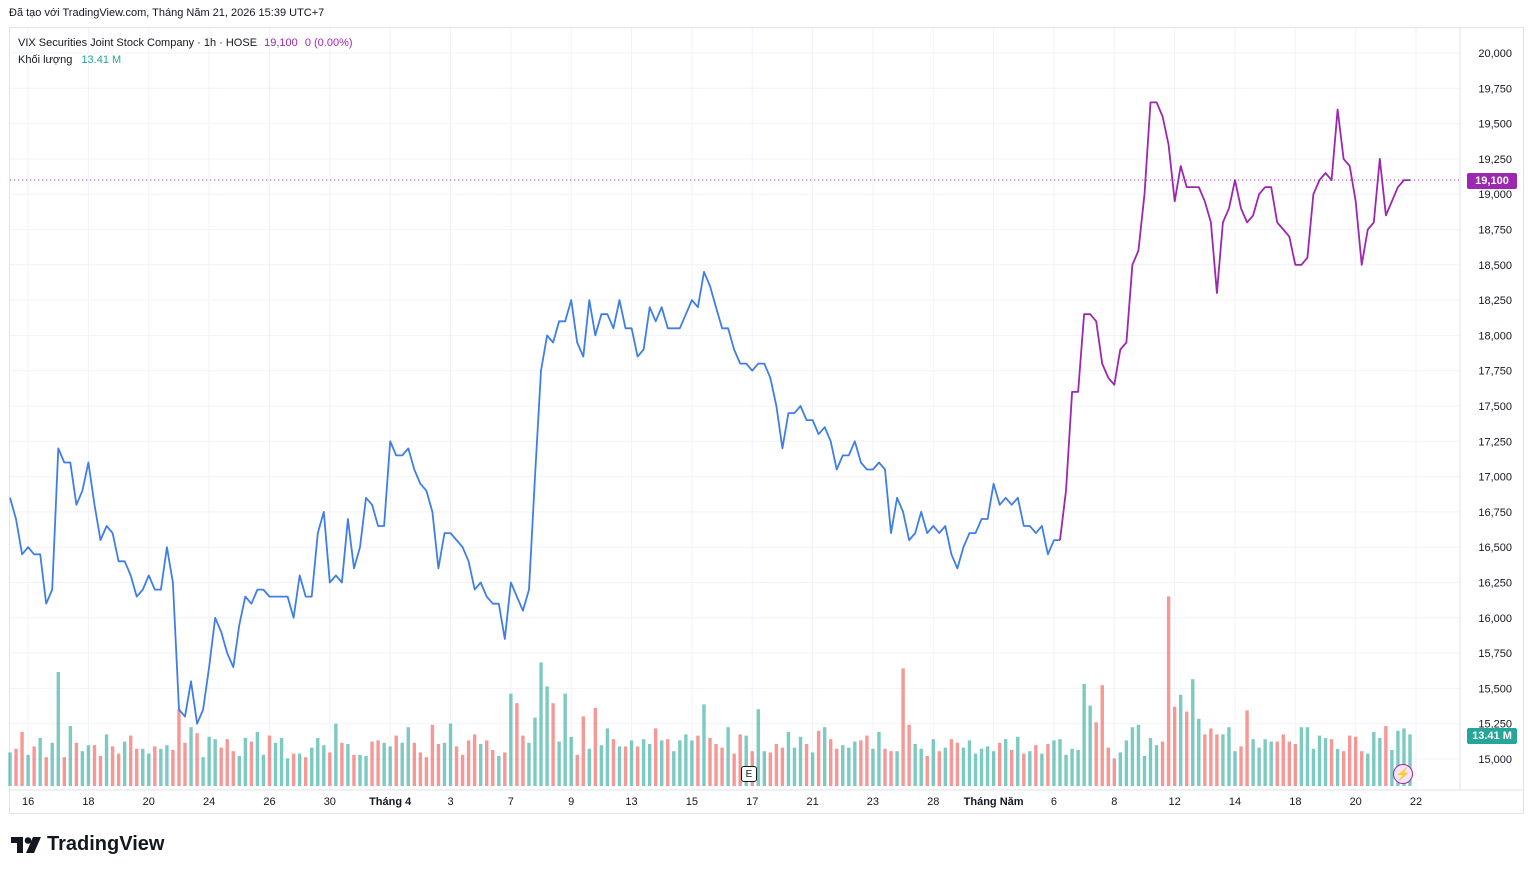 The width and height of the screenshot is (1534, 875). What do you see at coordinates (1403, 774) in the screenshot?
I see `lightning-icon: ⚡` at bounding box center [1403, 774].